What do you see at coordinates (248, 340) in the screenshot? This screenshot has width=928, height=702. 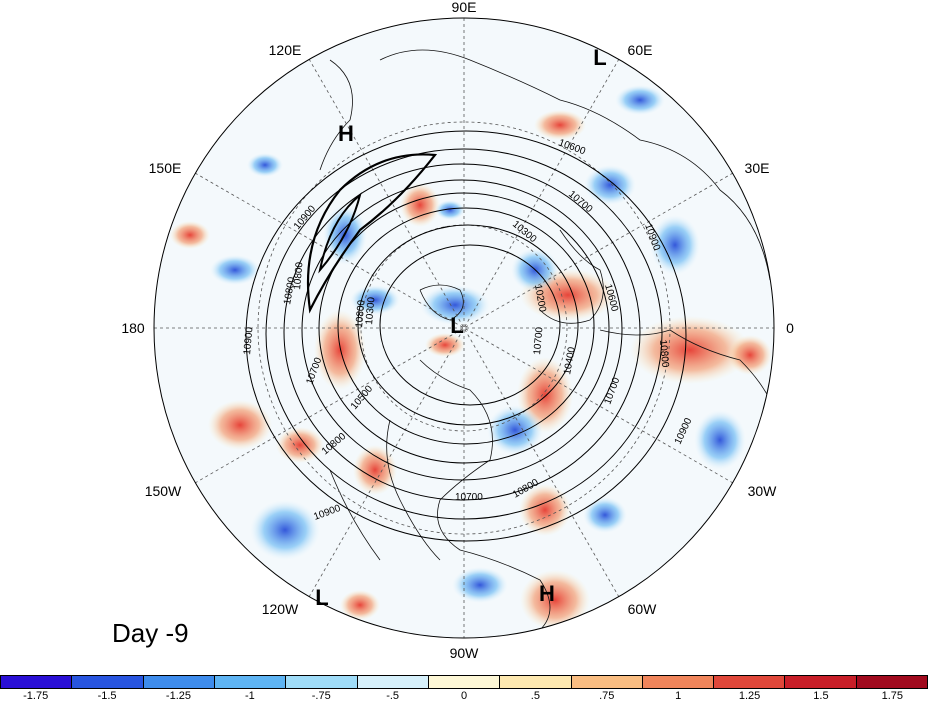 I see `contour-label: 10900` at bounding box center [248, 340].